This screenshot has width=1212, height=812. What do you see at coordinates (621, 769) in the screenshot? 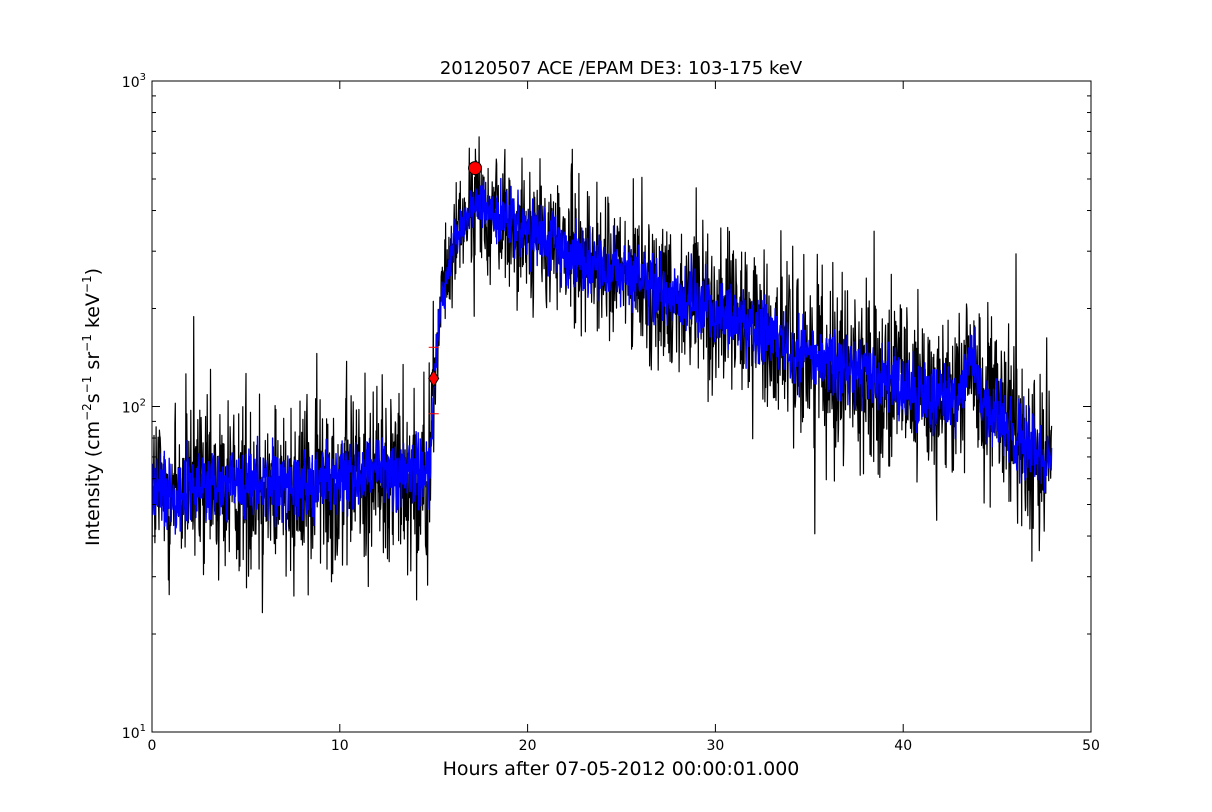
I see `x-axis-label: Hours after 07-05-2012 00:00:01.000` at bounding box center [621, 769].